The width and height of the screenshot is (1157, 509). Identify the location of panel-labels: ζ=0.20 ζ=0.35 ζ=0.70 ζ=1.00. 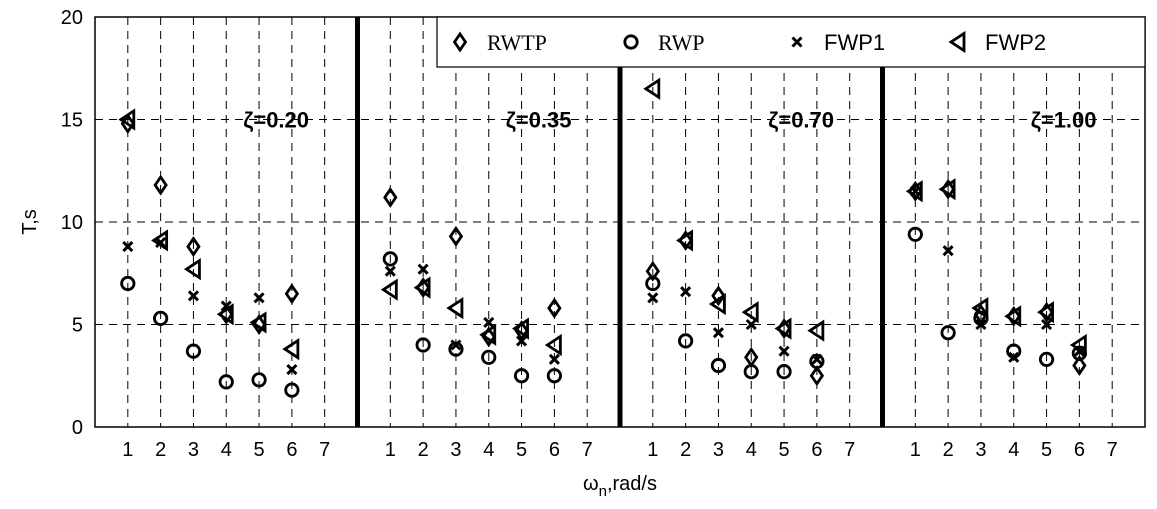
(669, 120).